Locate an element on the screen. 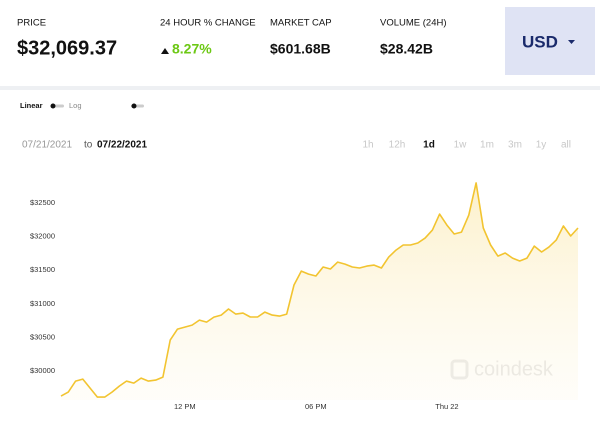 The image size is (600, 441). price: $32,069.37 is located at coordinates (67, 48).